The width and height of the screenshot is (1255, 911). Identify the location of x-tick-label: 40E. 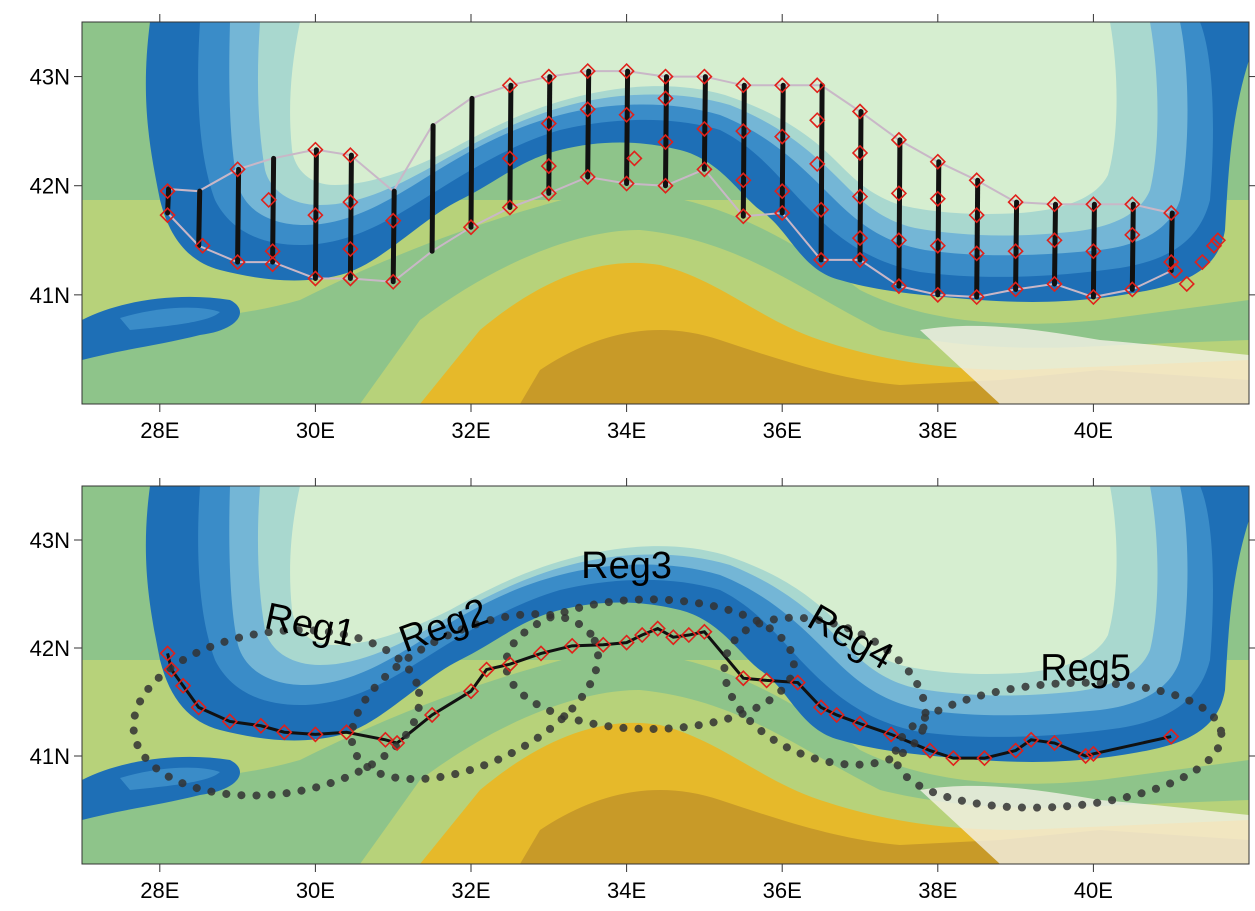
(1093, 890).